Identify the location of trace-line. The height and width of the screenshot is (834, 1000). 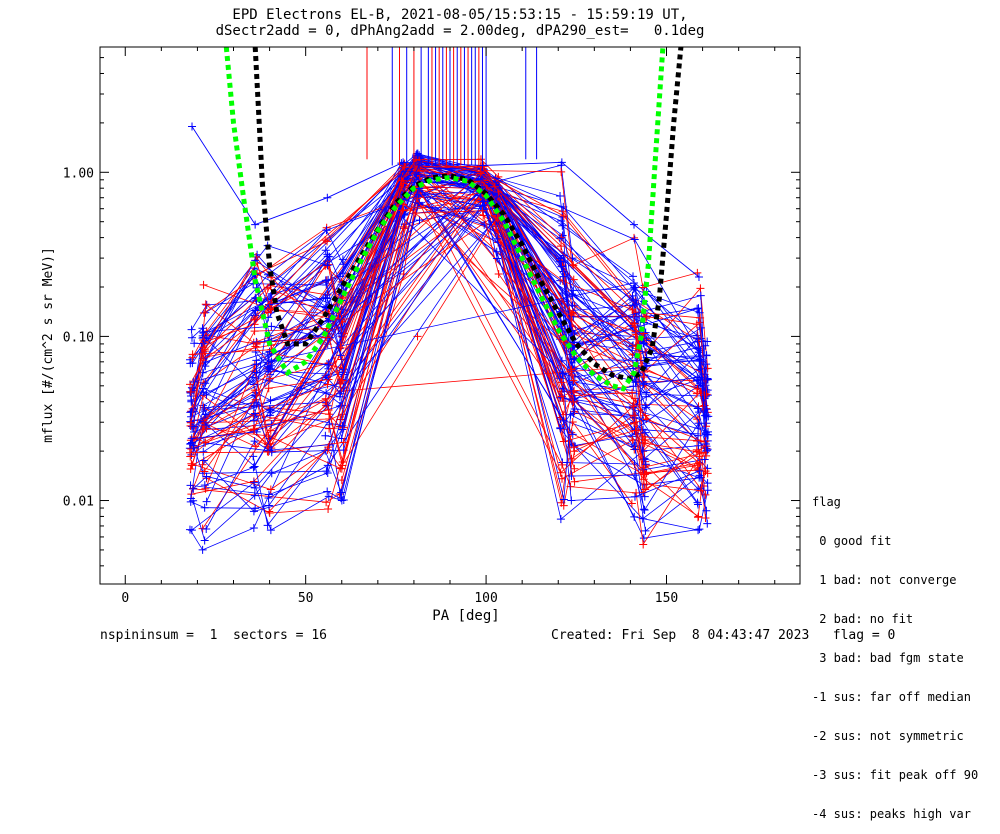
(522, 326).